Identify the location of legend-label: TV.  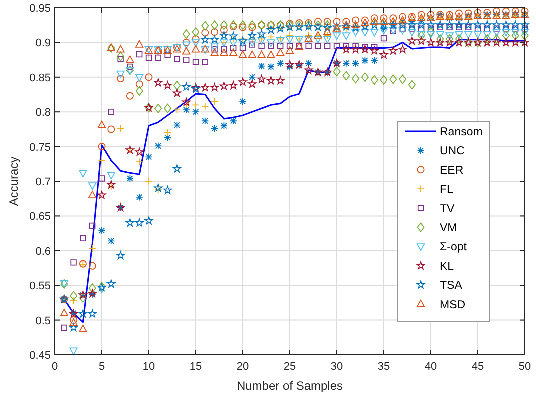
(448, 209).